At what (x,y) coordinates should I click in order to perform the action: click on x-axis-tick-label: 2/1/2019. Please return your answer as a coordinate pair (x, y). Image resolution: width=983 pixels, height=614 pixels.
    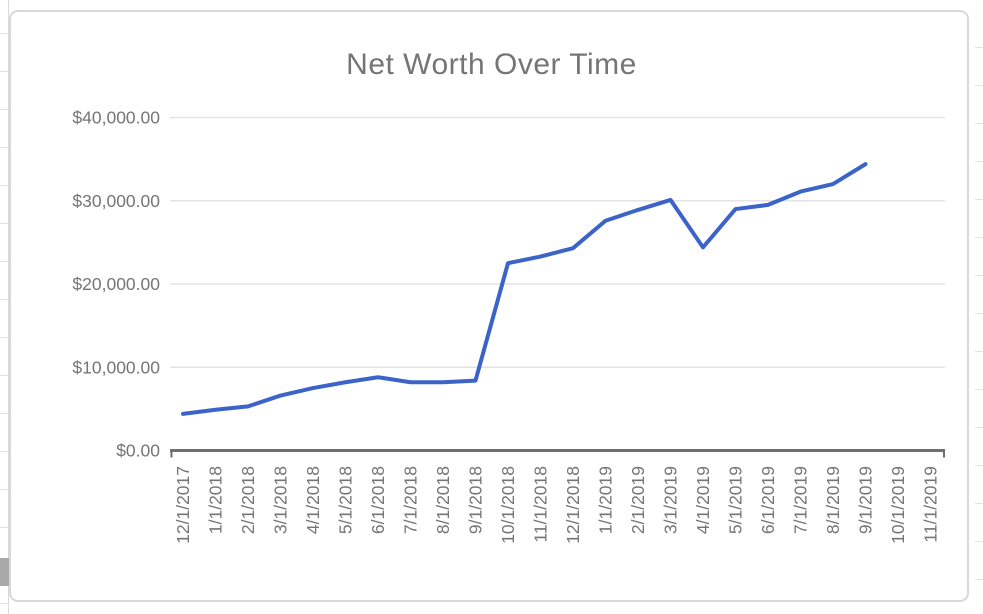
    Looking at the image, I should click on (638, 500).